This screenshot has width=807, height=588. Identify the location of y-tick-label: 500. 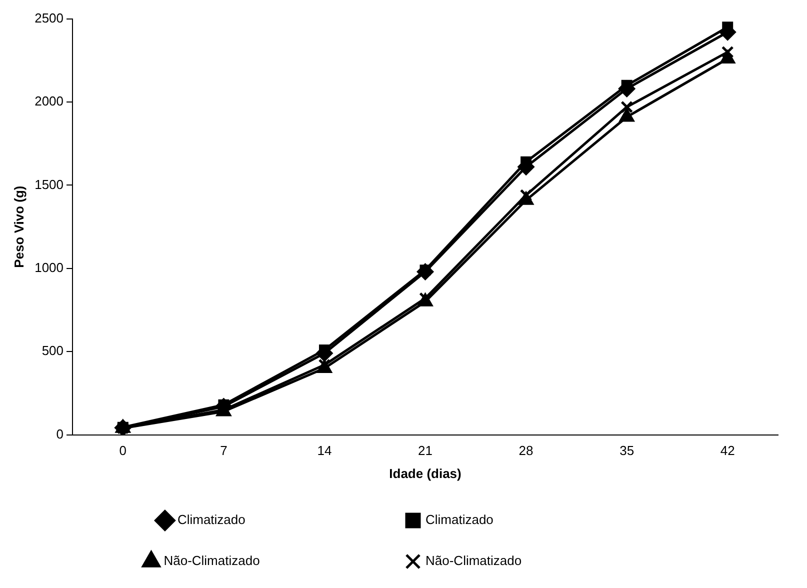
(53, 350).